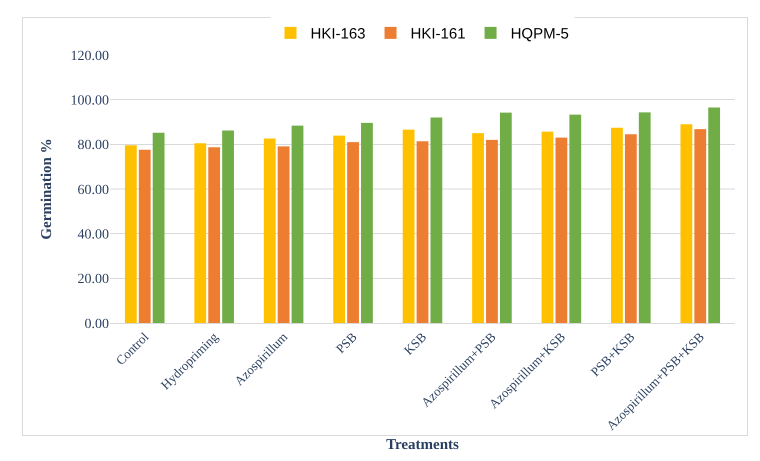 Image resolution: width=760 pixels, height=461 pixels. I want to click on y-tick-label: 100.00, so click(89, 101).